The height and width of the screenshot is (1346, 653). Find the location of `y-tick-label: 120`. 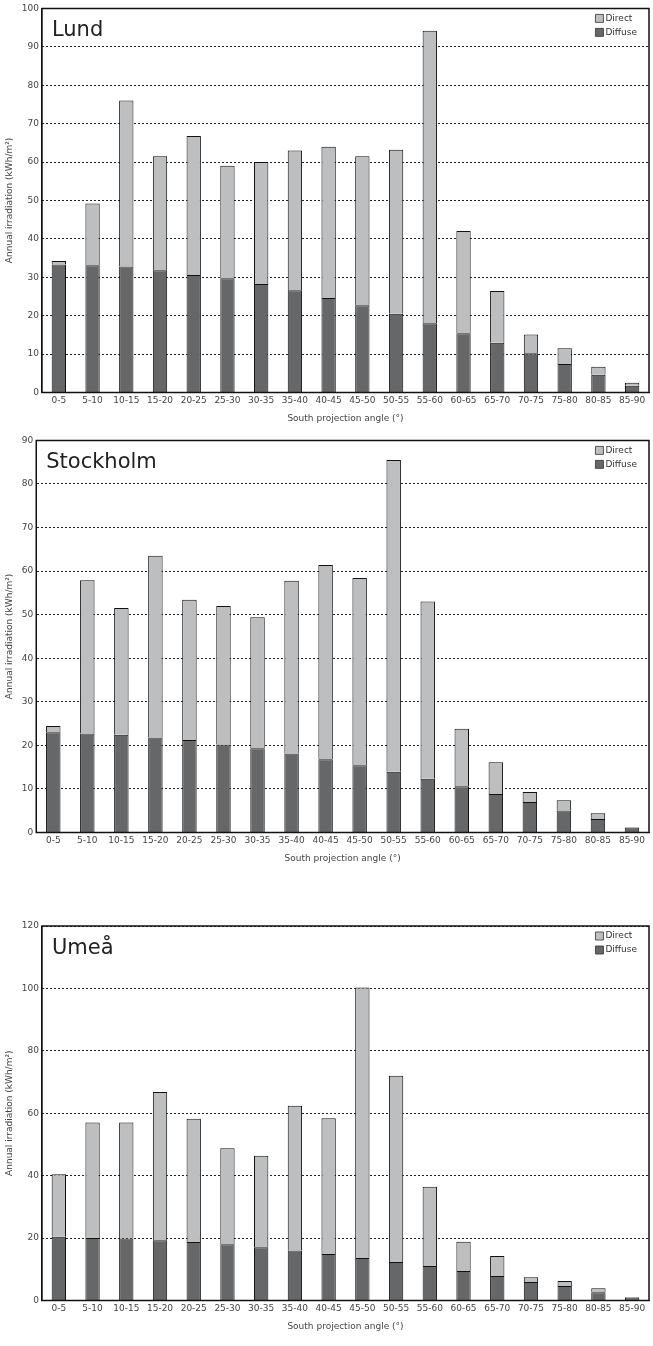

y-tick-label: 120 is located at coordinates (30, 925).